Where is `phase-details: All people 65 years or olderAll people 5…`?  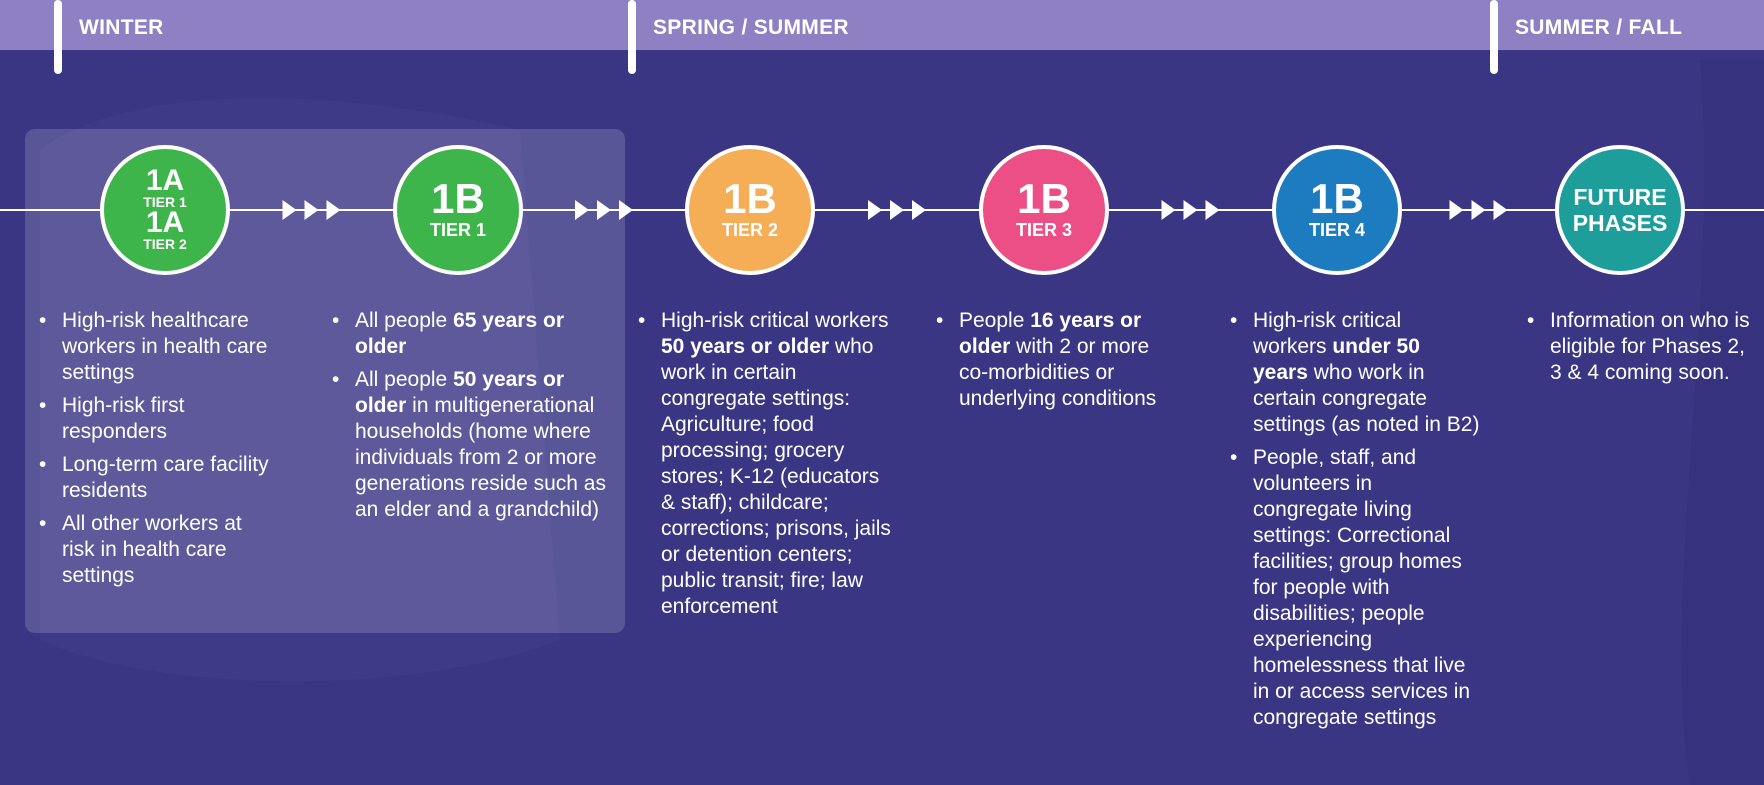 phase-details: All people 65 years or olderAll people 5… is located at coordinates (472, 419).